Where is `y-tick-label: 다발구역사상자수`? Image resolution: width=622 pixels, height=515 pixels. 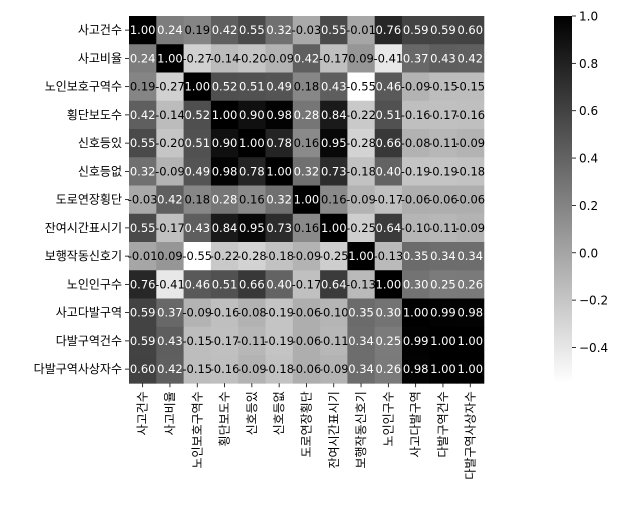
y-tick-label: 다발구역사상자수 is located at coordinates (78, 369).